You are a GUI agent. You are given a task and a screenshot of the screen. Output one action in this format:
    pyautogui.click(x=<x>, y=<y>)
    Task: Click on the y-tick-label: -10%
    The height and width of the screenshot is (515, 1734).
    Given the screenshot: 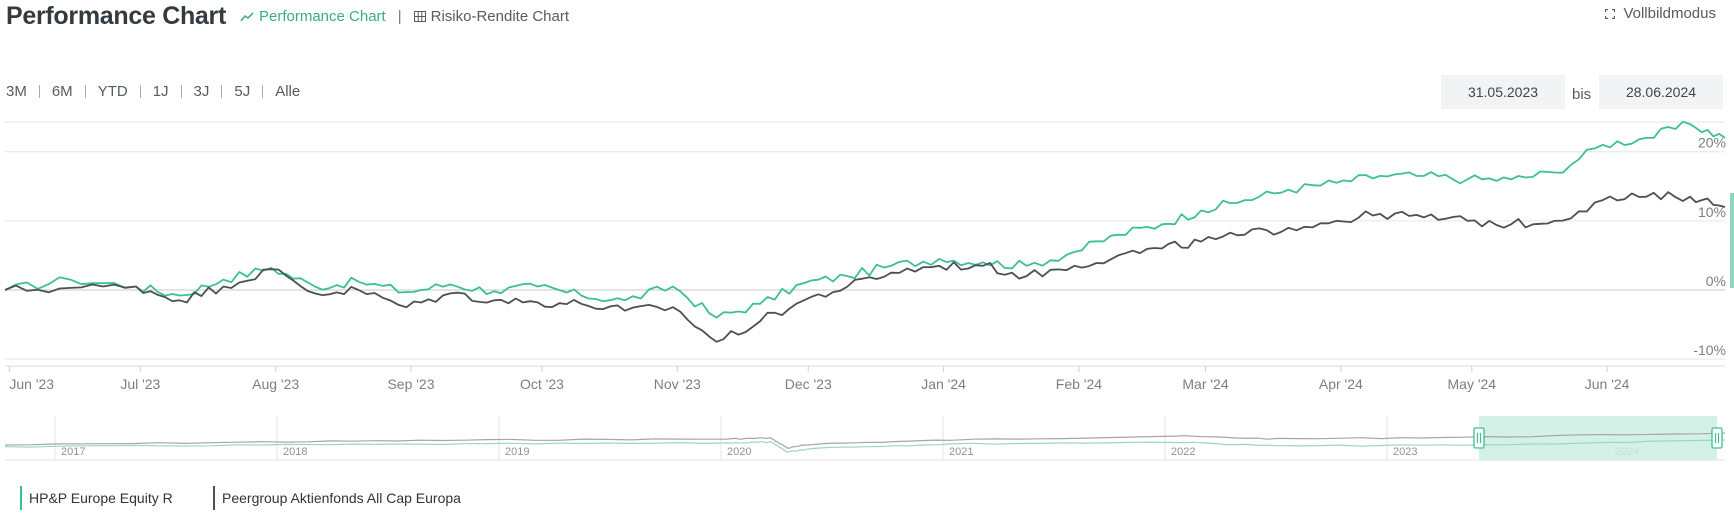 What is the action you would take?
    pyautogui.click(x=1709, y=350)
    